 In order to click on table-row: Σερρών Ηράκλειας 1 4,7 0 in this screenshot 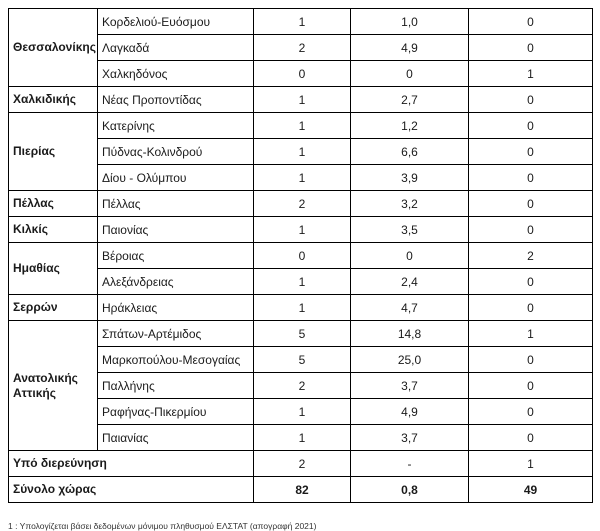, I will do `click(300, 307)`.